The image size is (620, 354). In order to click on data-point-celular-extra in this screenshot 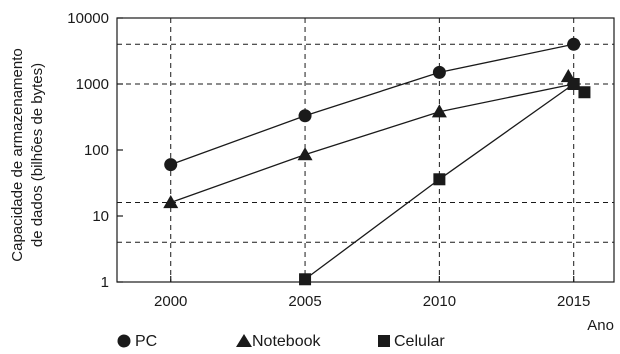, I will do `click(584, 92)`.